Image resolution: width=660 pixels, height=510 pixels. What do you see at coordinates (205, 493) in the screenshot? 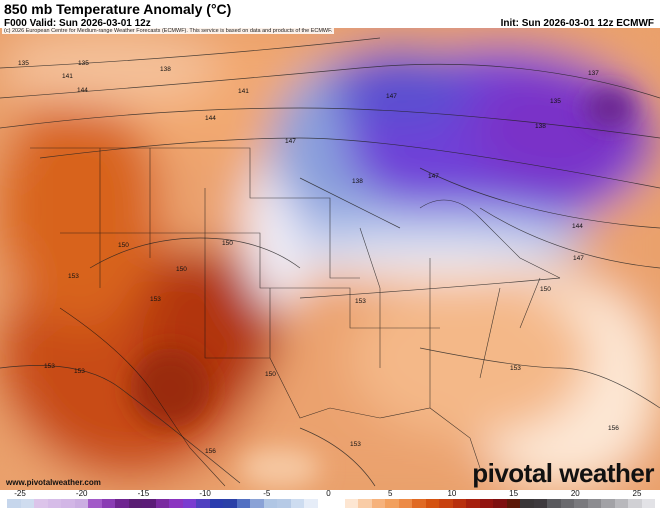
I see `colorbar-tick-label: -10` at bounding box center [205, 493].